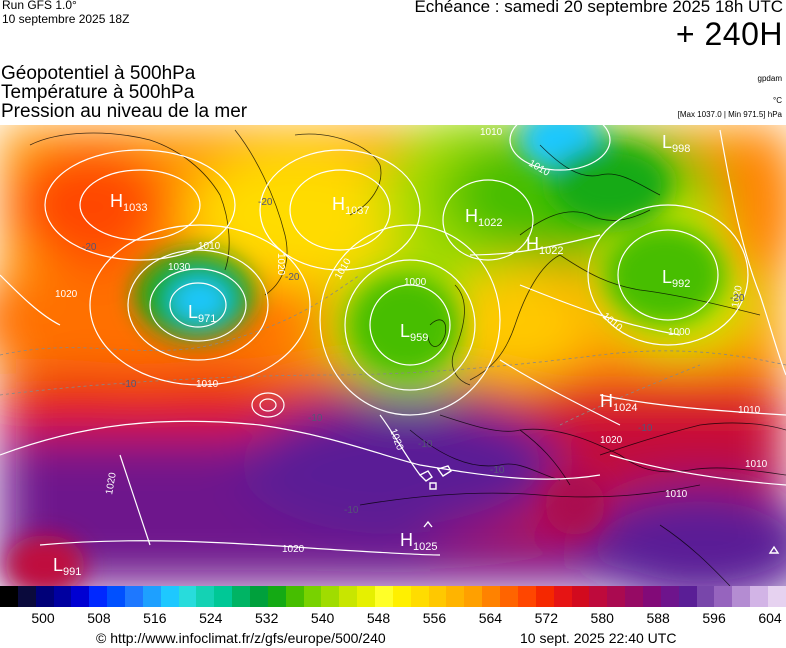  Describe the element at coordinates (98, 73) in the screenshot. I see `parameter-geopotential: Géopotentiel à 500hPa` at that location.